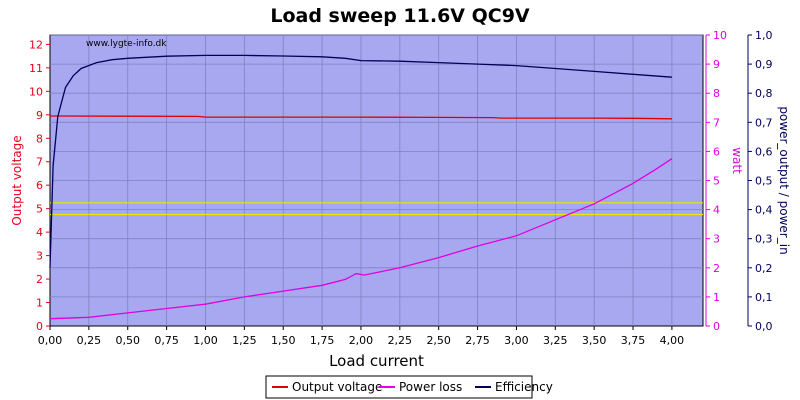 The width and height of the screenshot is (800, 400). What do you see at coordinates (39, 256) in the screenshot?
I see `y-left-tick-label: 3` at bounding box center [39, 256].